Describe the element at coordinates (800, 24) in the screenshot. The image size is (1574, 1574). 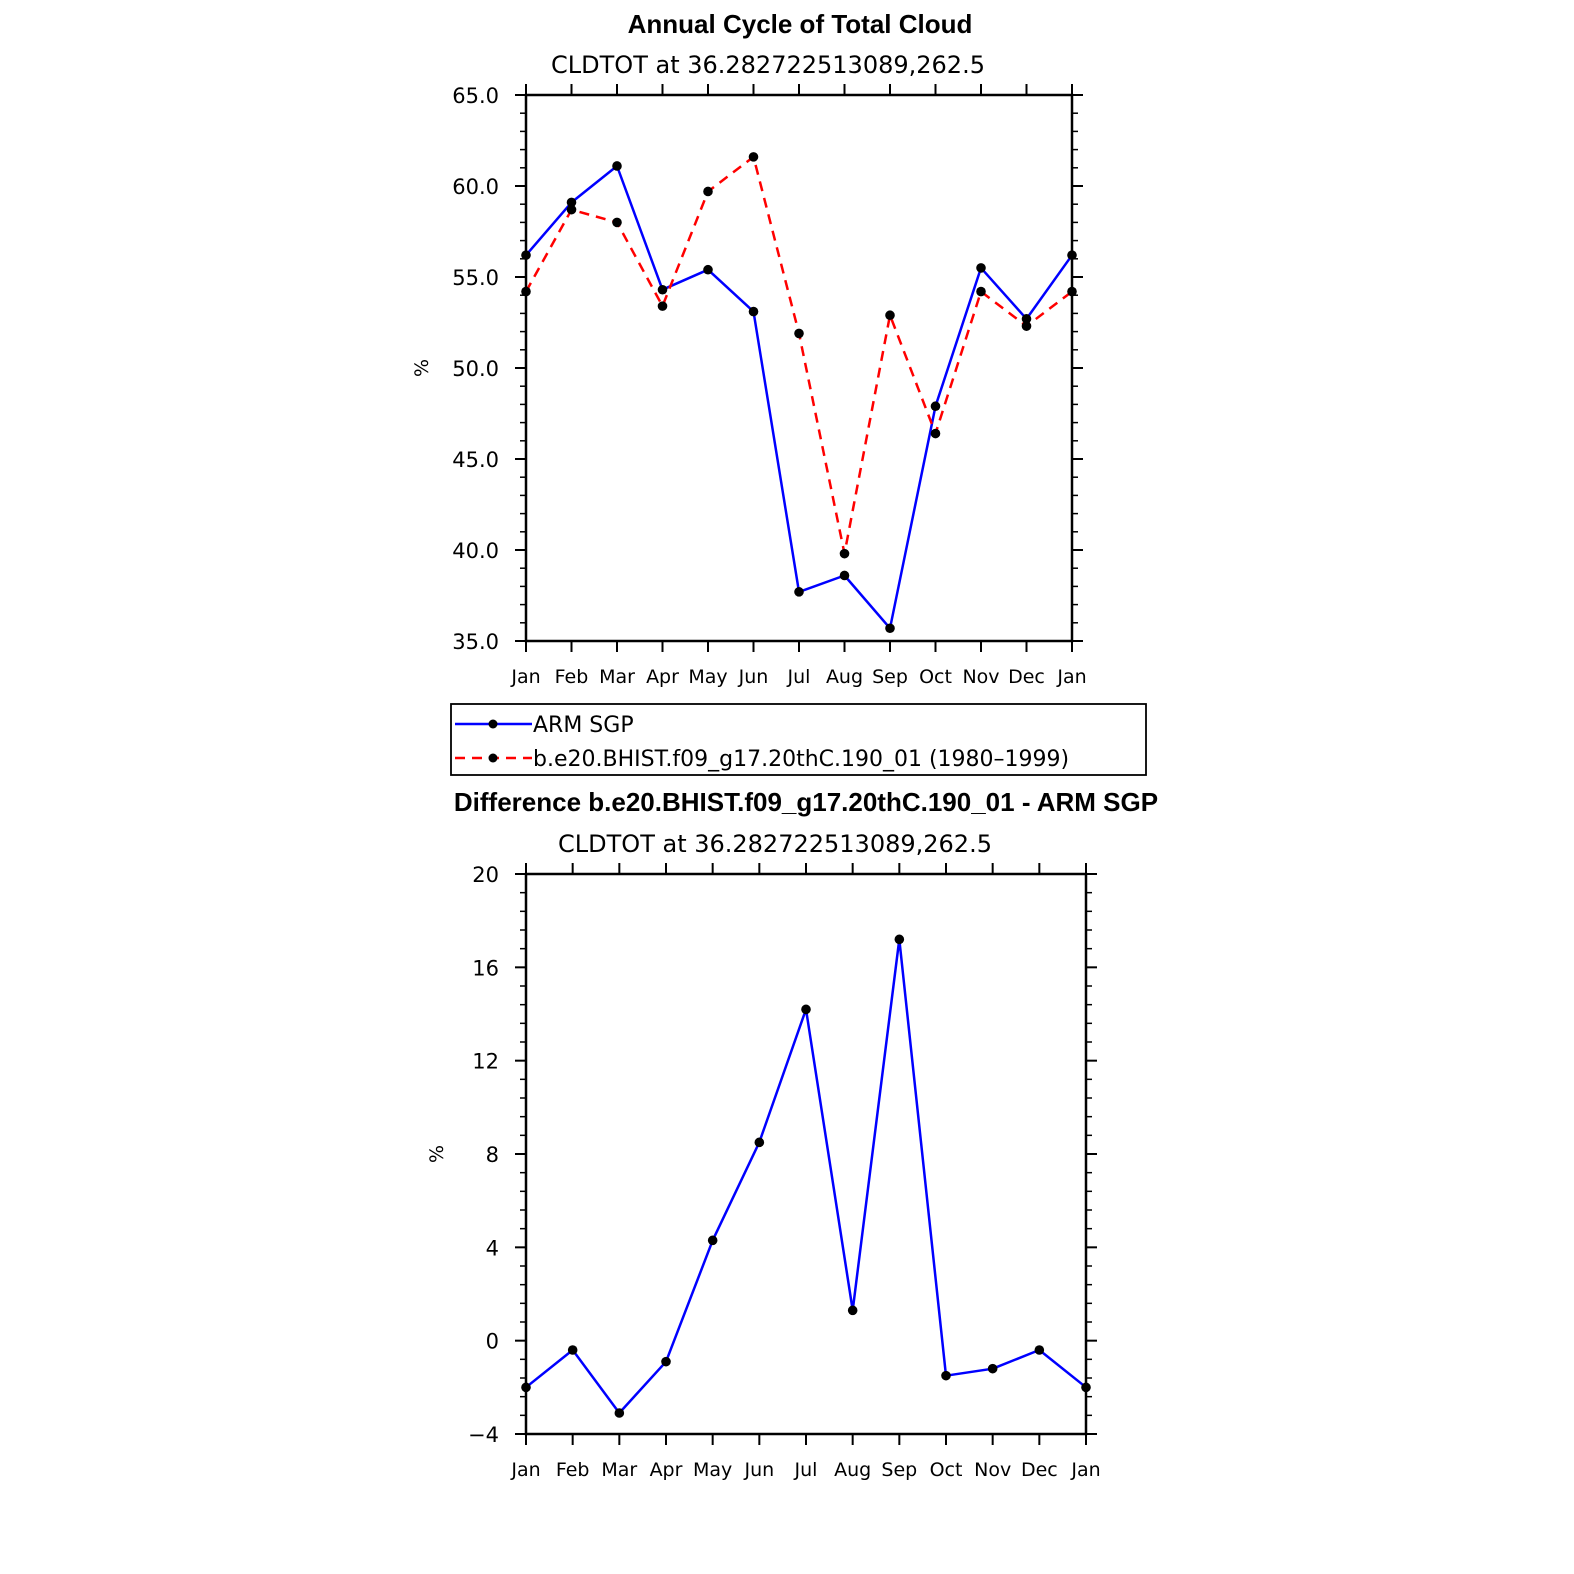
I see `chart-title: Annual Cycle of Total Cloud` at that location.